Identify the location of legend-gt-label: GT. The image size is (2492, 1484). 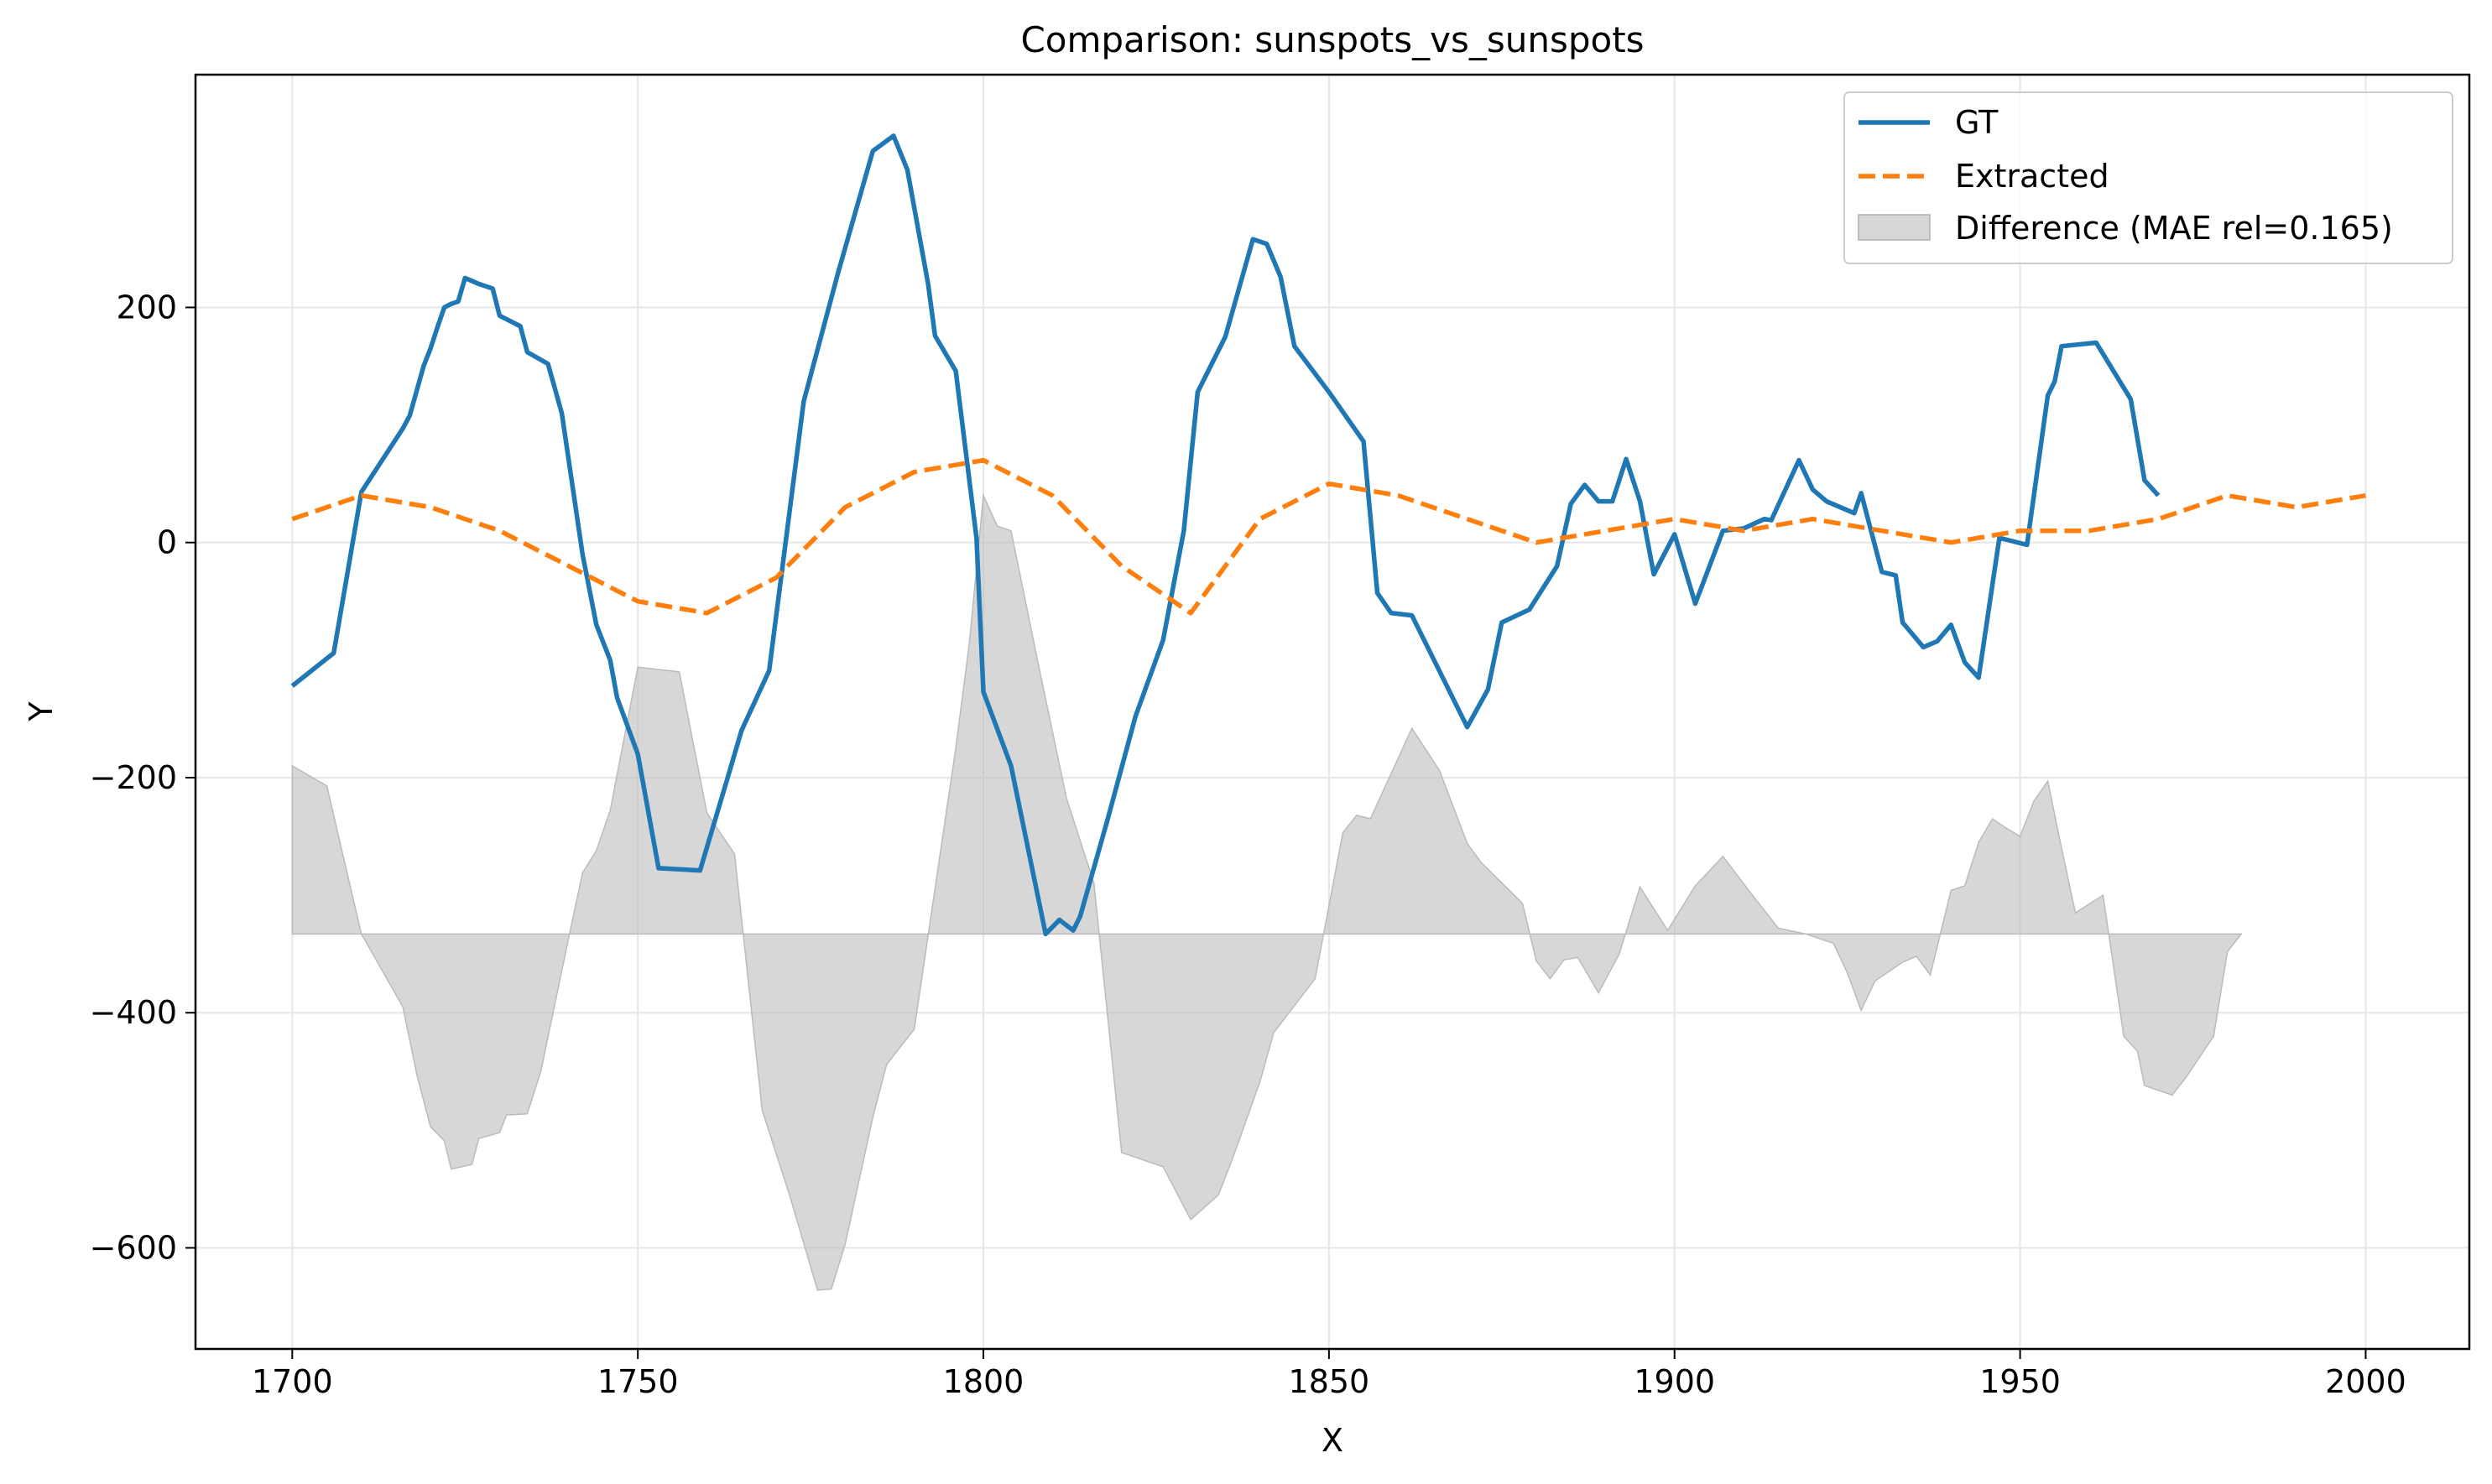
(1977, 122).